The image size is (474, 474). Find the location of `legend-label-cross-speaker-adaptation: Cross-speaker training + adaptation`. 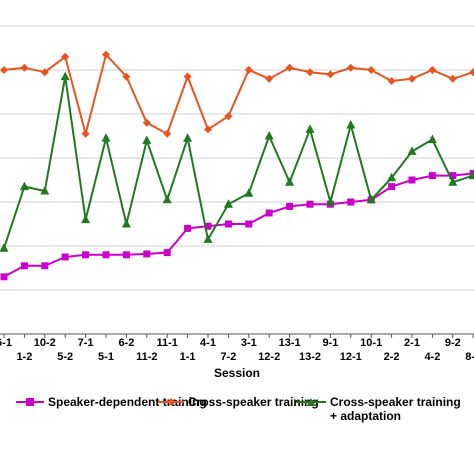

legend-label-cross-speaker-adaptation: Cross-speaker training + adaptation is located at coordinates (395, 409).